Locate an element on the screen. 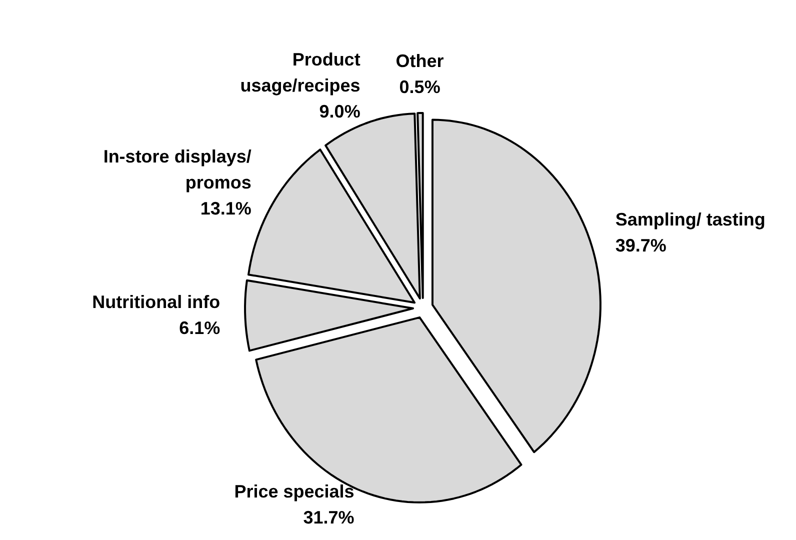 The width and height of the screenshot is (796, 540). data-label: 31.7% is located at coordinates (328, 517).